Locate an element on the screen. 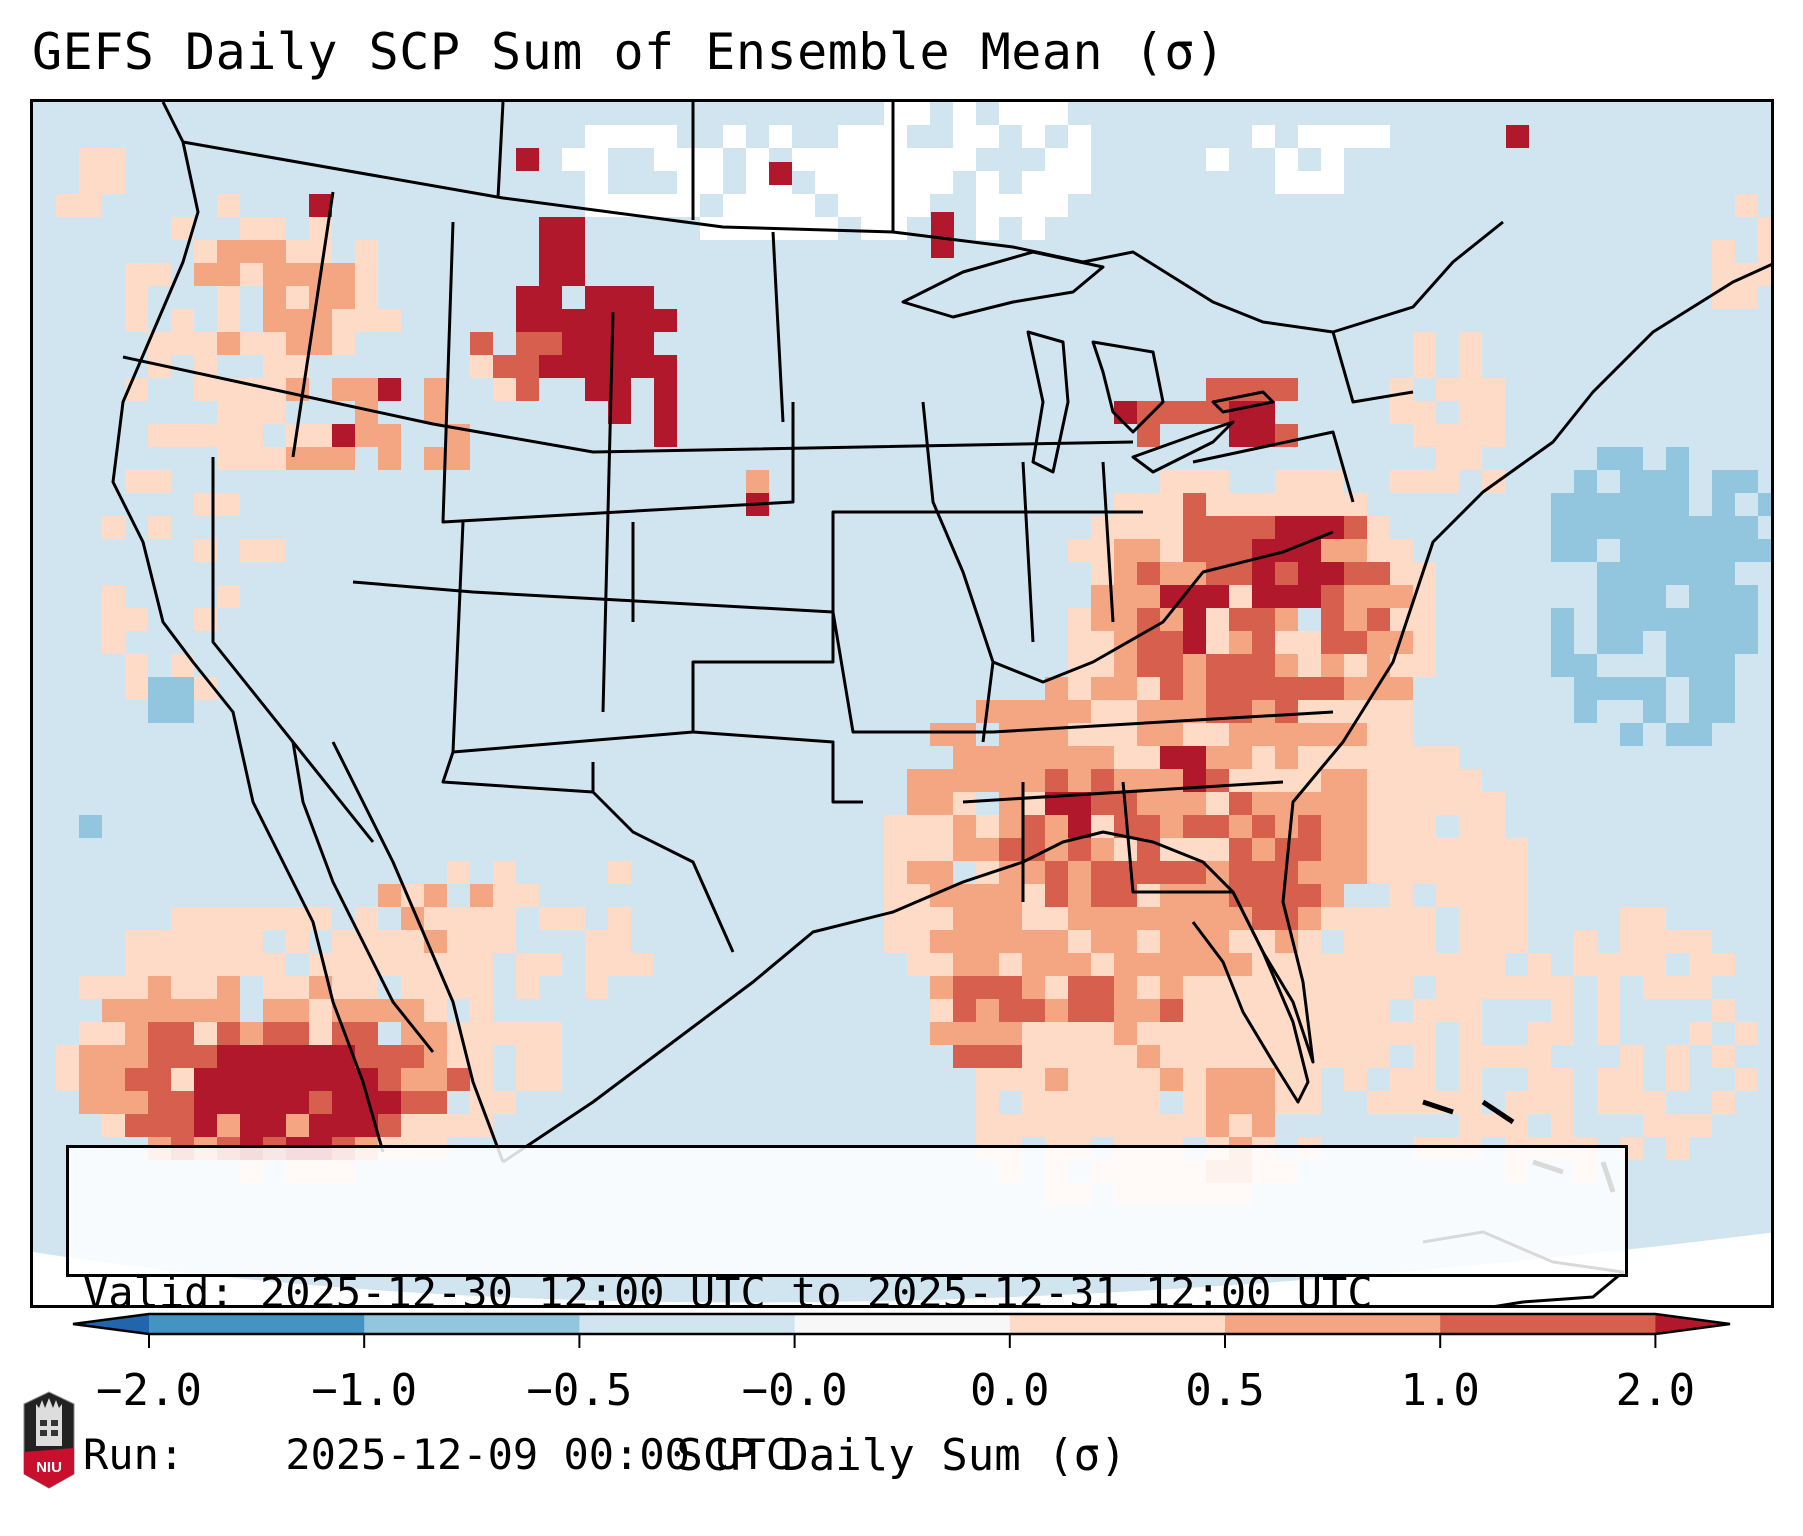 Image resolution: width=1803 pixels, height=1536 pixels. west-coast is located at coordinates (248, 627).